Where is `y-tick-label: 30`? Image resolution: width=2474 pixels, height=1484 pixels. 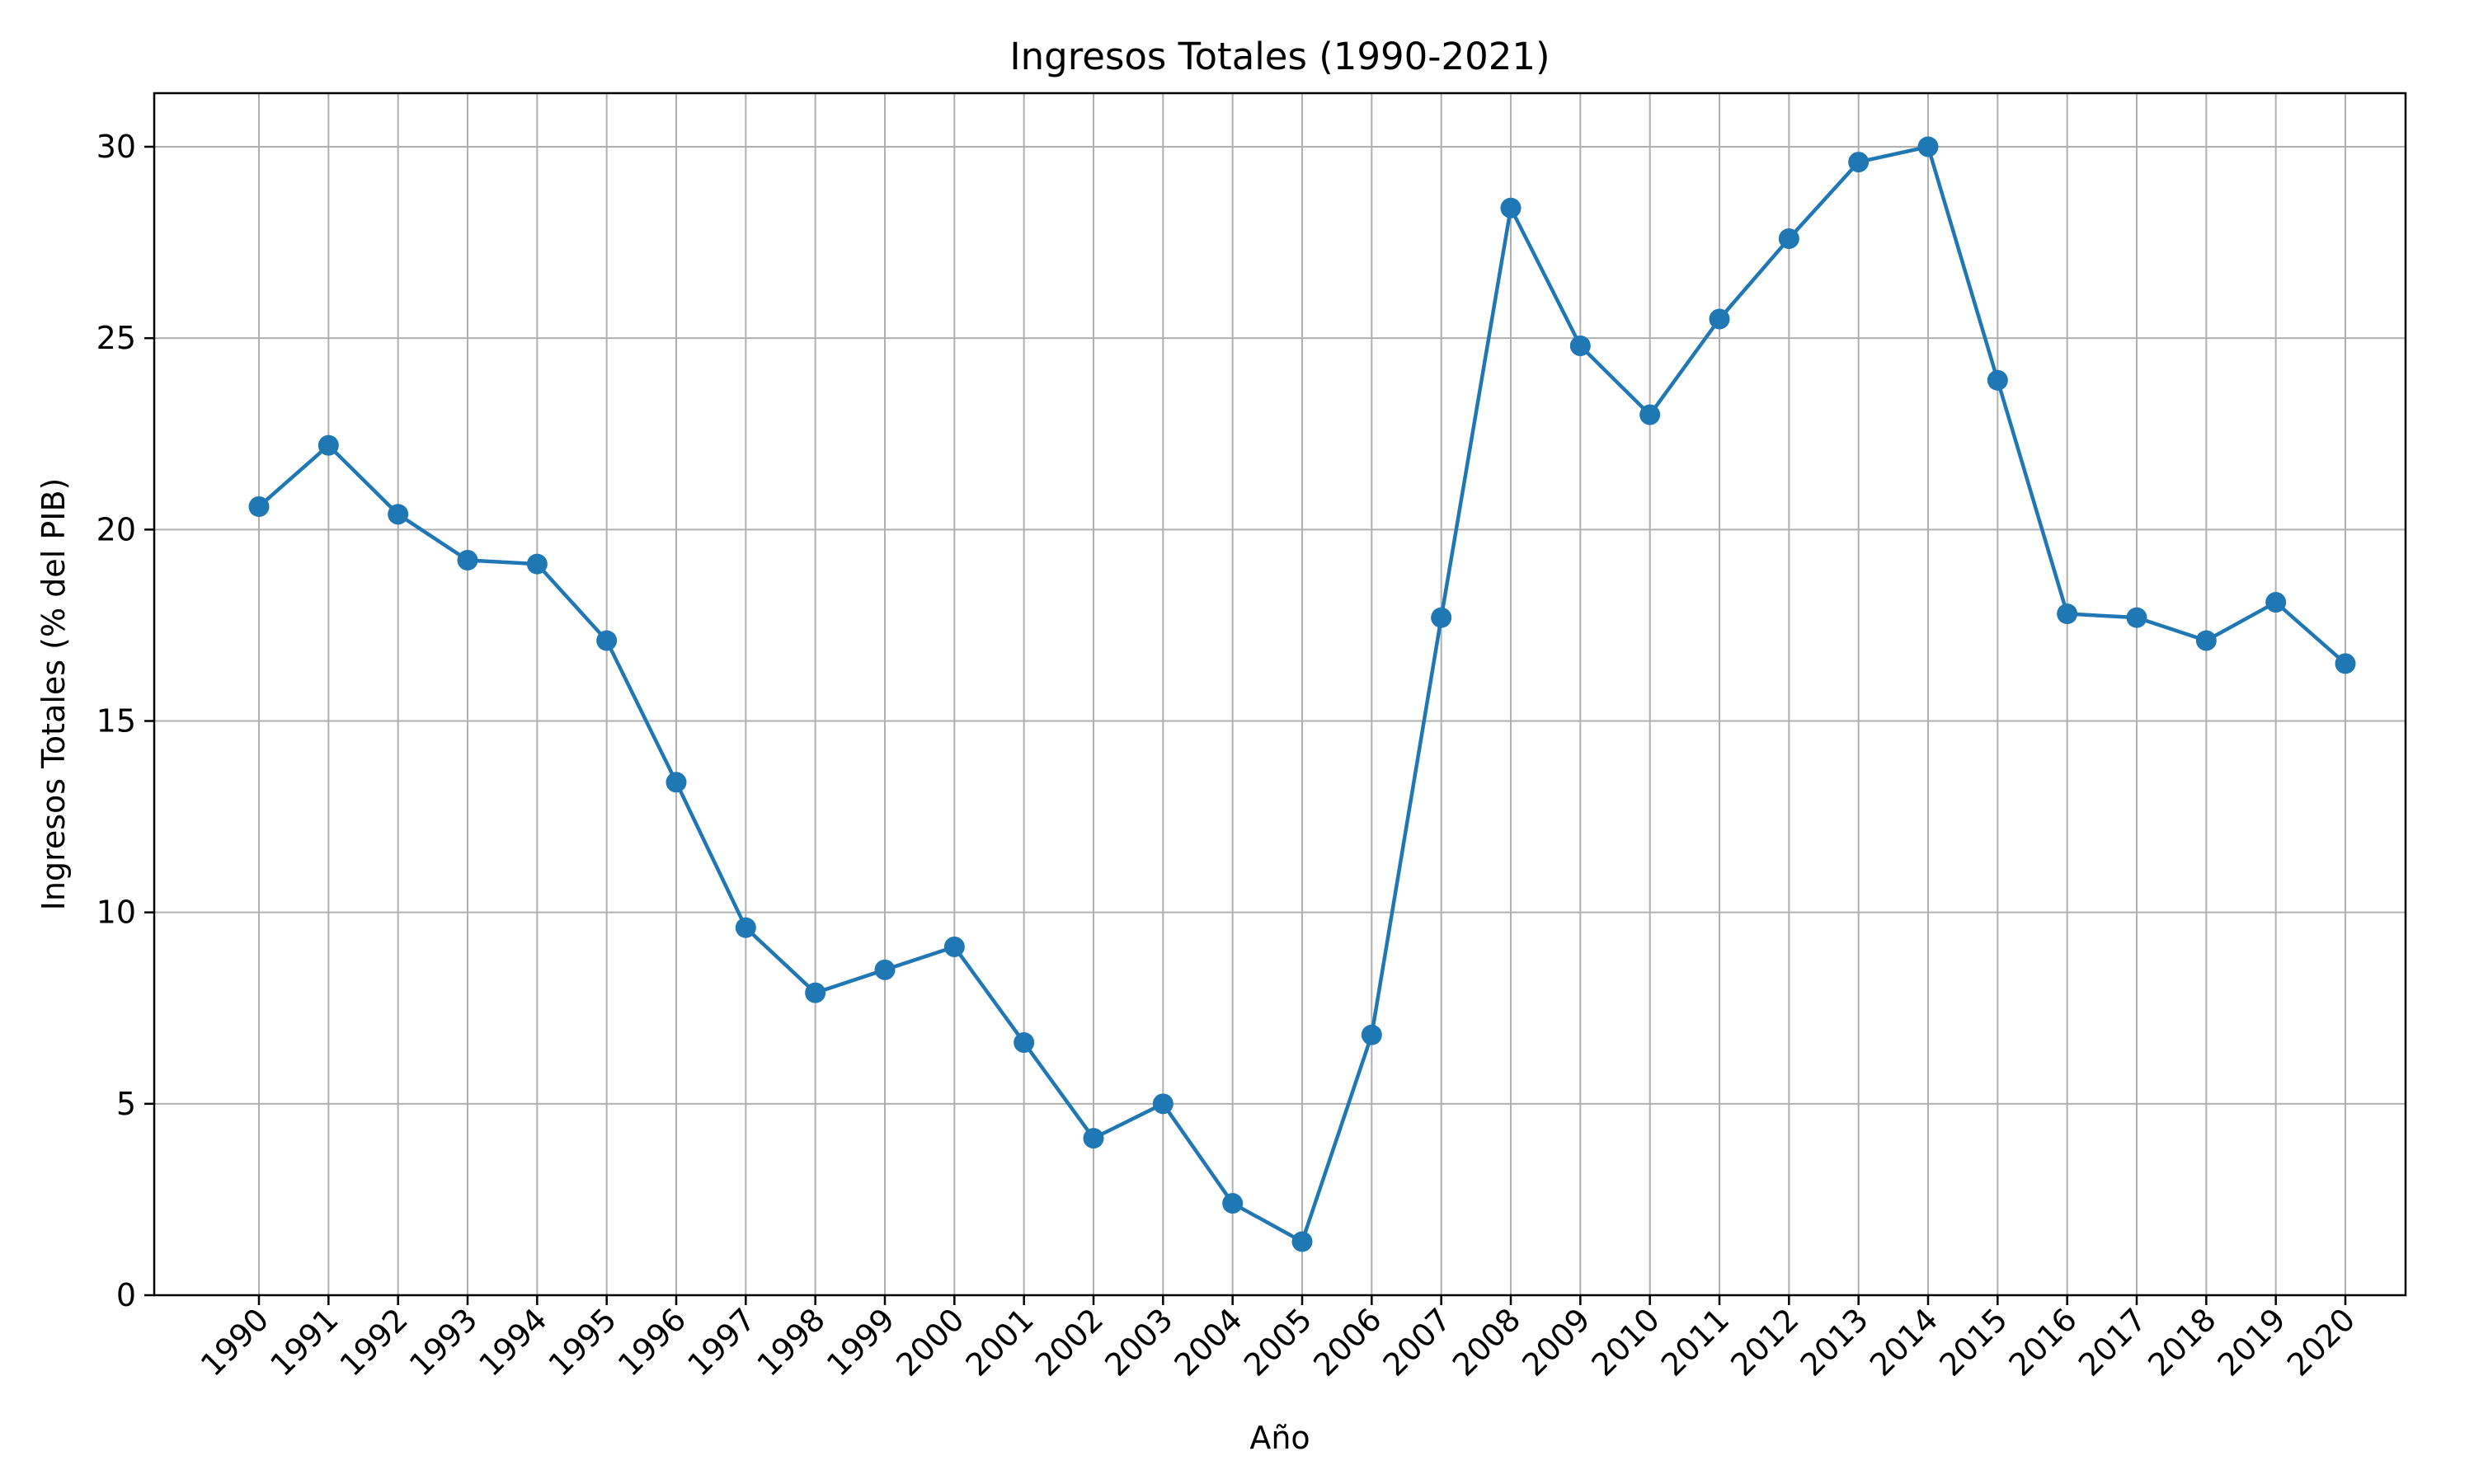
y-tick-label: 30 is located at coordinates (116, 147).